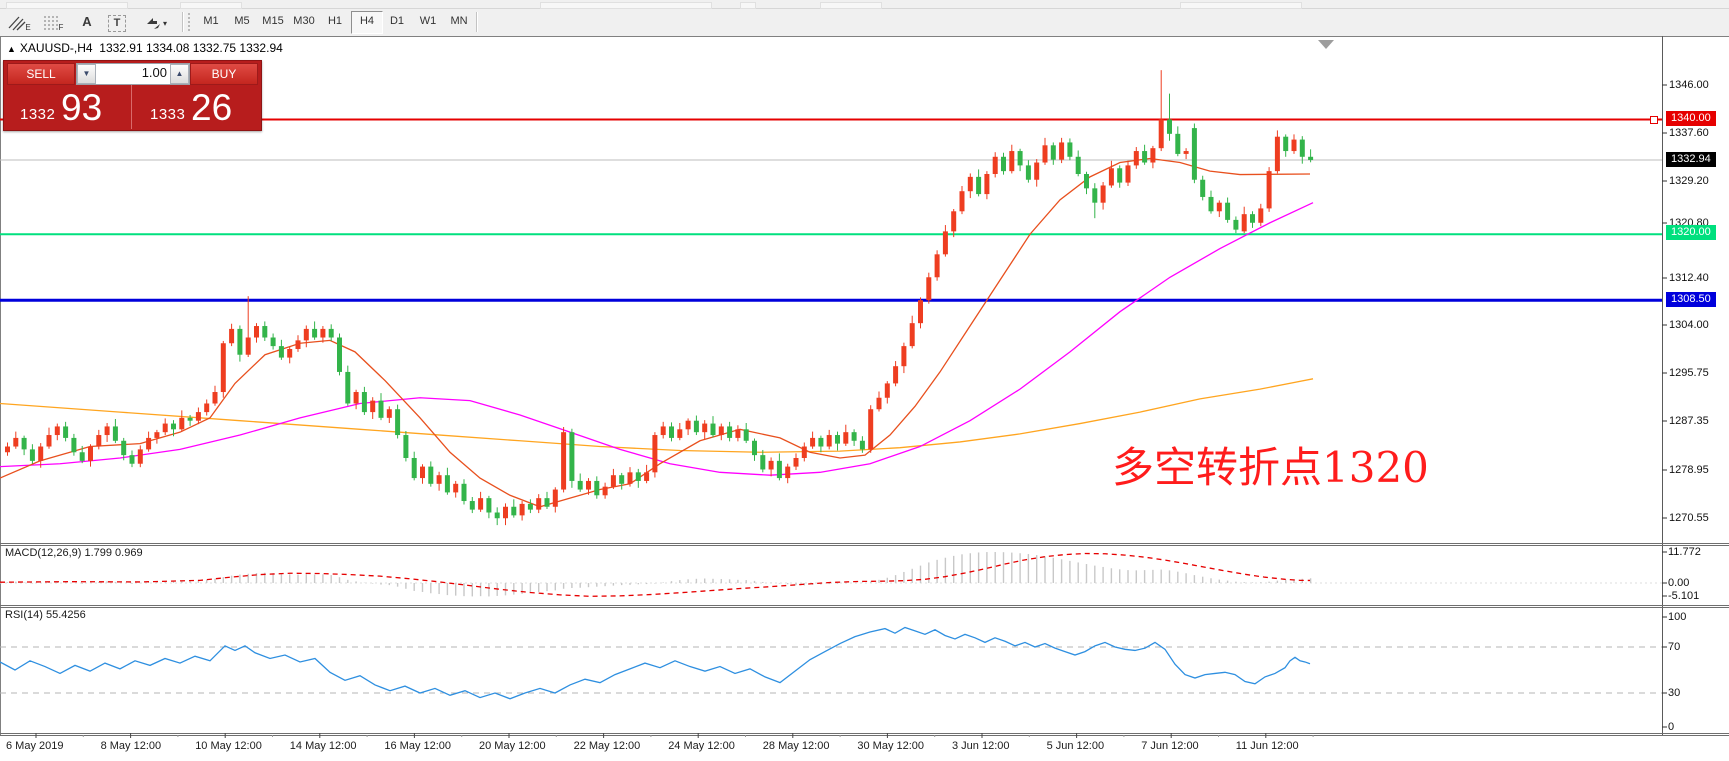  I want to click on price-tick-label: 1312.40, so click(1689, 278).